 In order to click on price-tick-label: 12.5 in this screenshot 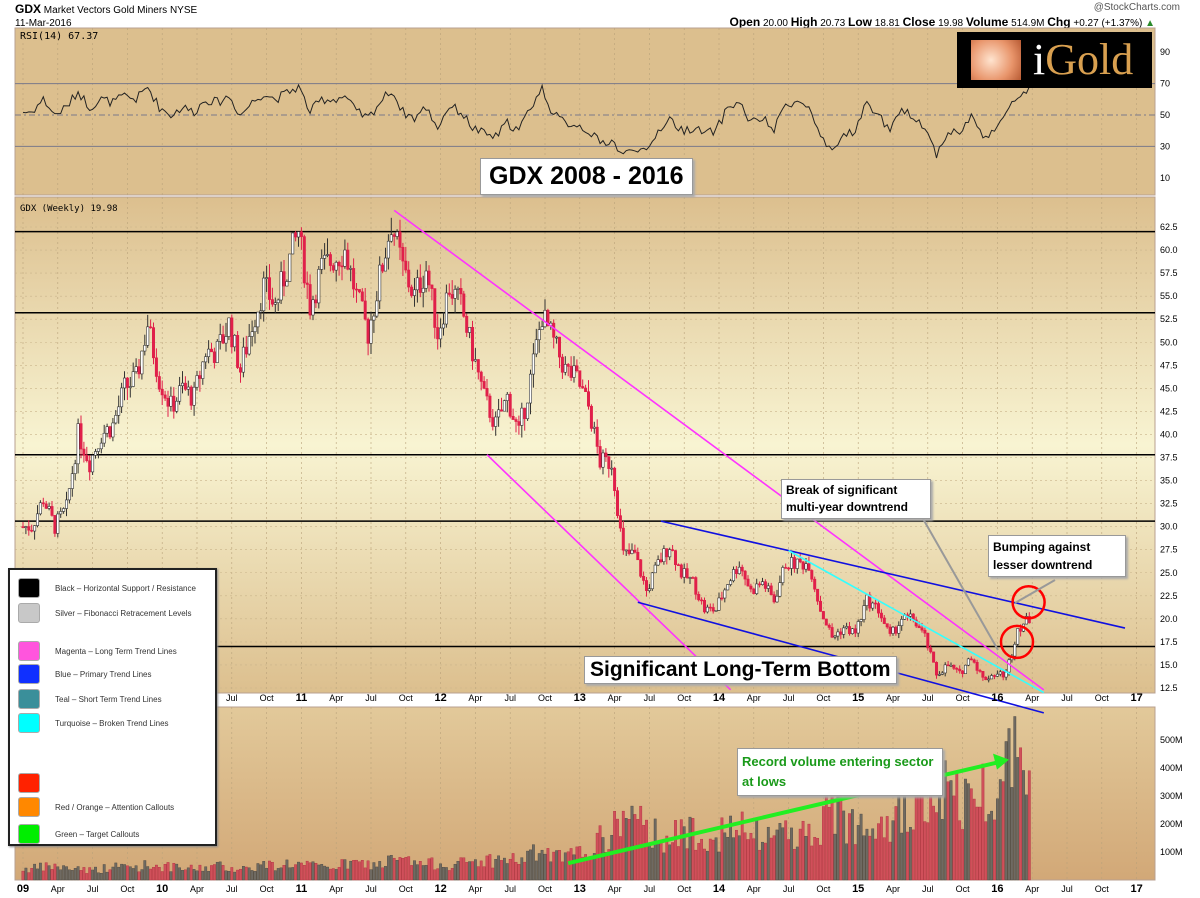, I will do `click(1169, 688)`.